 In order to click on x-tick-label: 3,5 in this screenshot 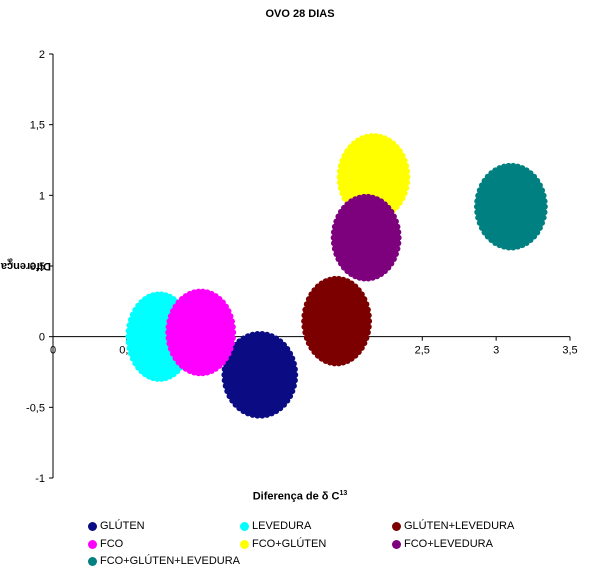, I will do `click(569, 351)`.